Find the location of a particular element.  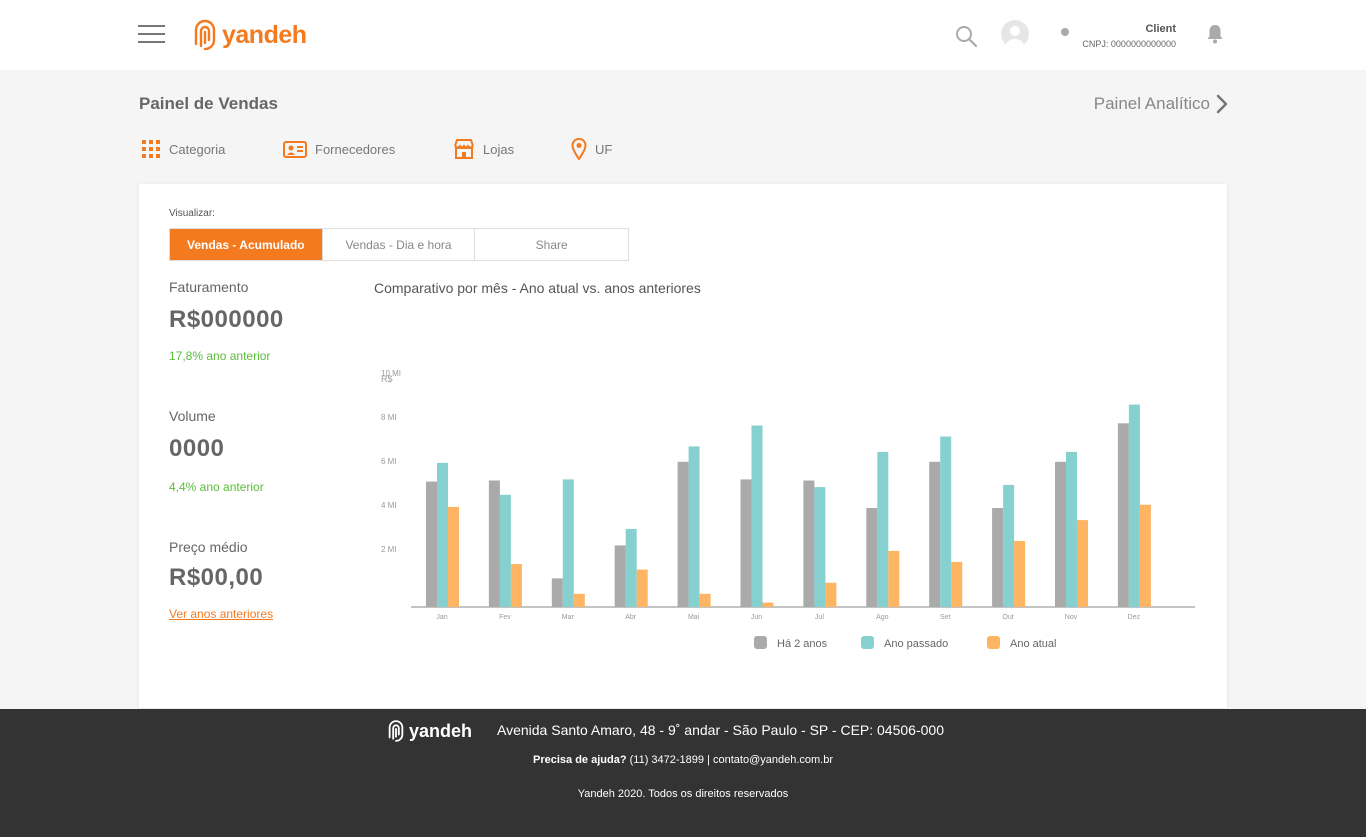

store-icon is located at coordinates (464, 149).